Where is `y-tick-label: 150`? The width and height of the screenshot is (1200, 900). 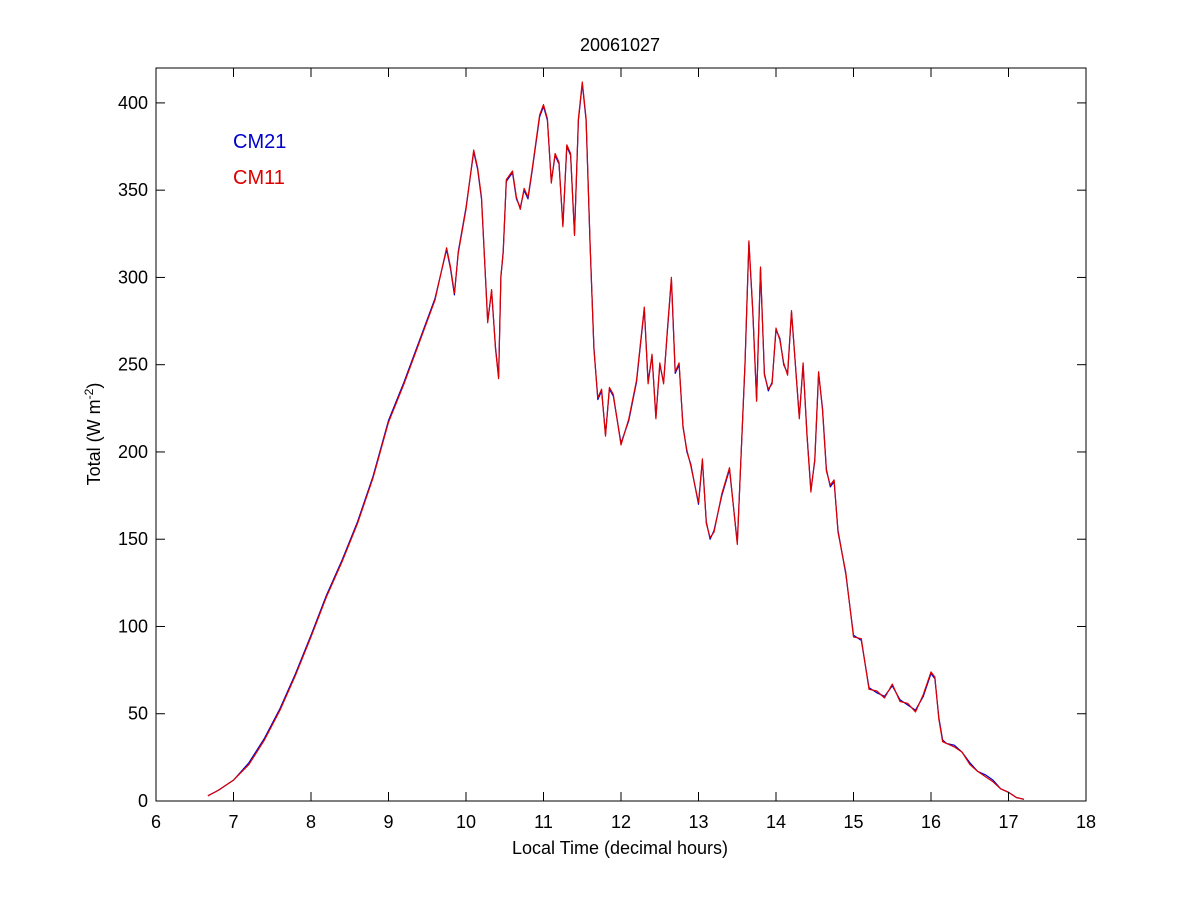 y-tick-label: 150 is located at coordinates (133, 539).